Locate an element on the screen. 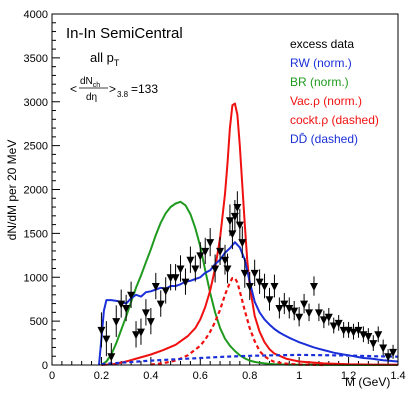 The height and width of the screenshot is (409, 409). y-axis-ticks: 0 500 1000 1500 2000 2500 3000 3500 4000 is located at coordinates (42, 190).